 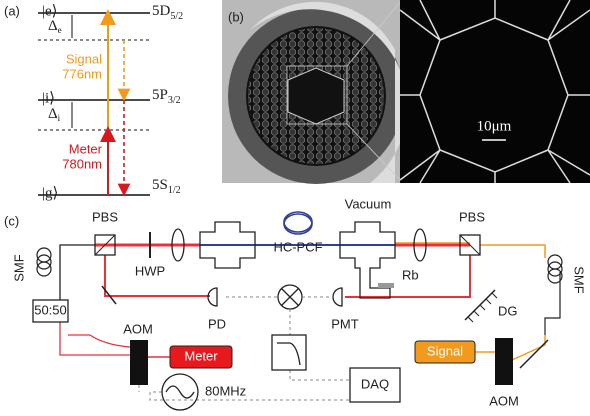 What do you see at coordinates (50, 11) in the screenshot?
I see `state-label: |e⟩` at bounding box center [50, 11].